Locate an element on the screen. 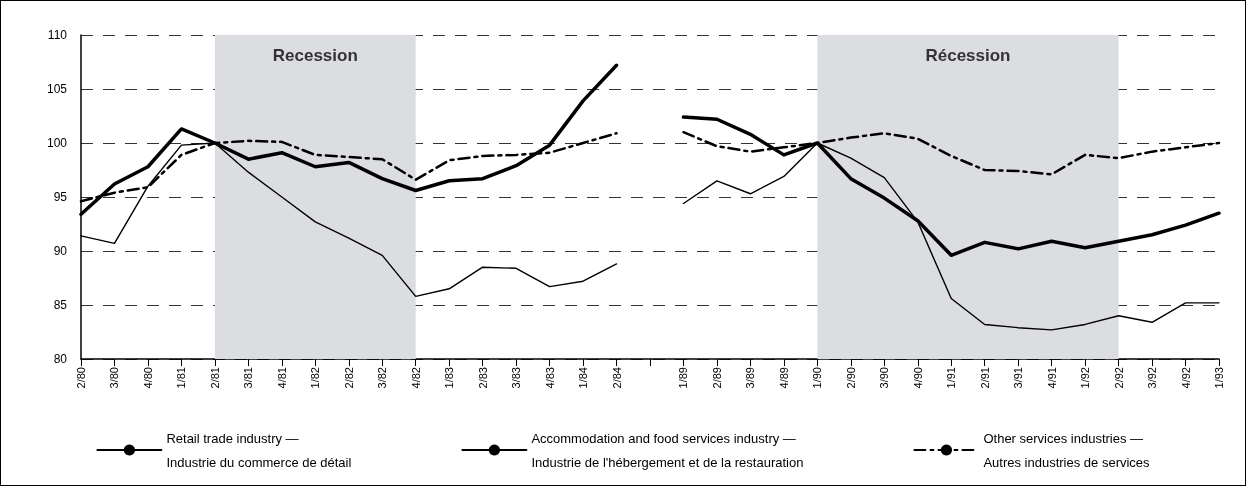  x-tick-label: 1/90 is located at coordinates (817, 378).